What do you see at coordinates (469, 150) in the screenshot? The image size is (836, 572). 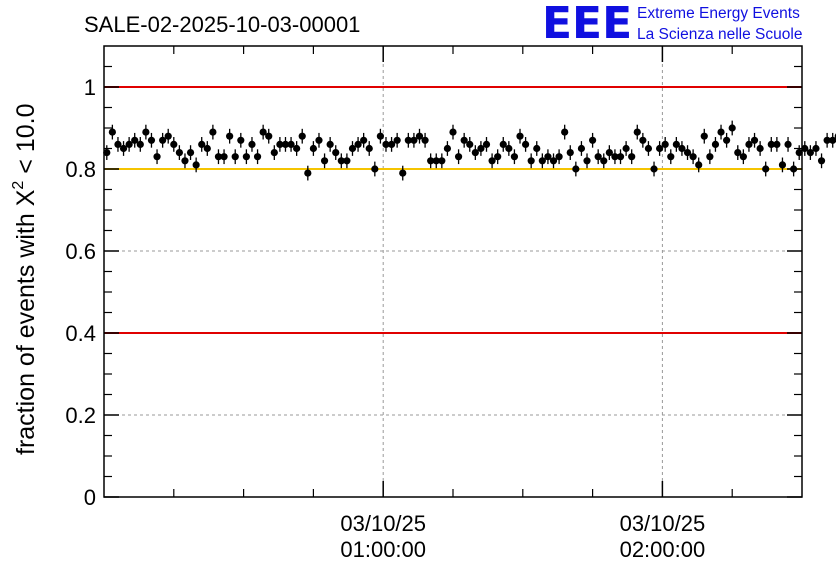 I see `data-points` at bounding box center [469, 150].